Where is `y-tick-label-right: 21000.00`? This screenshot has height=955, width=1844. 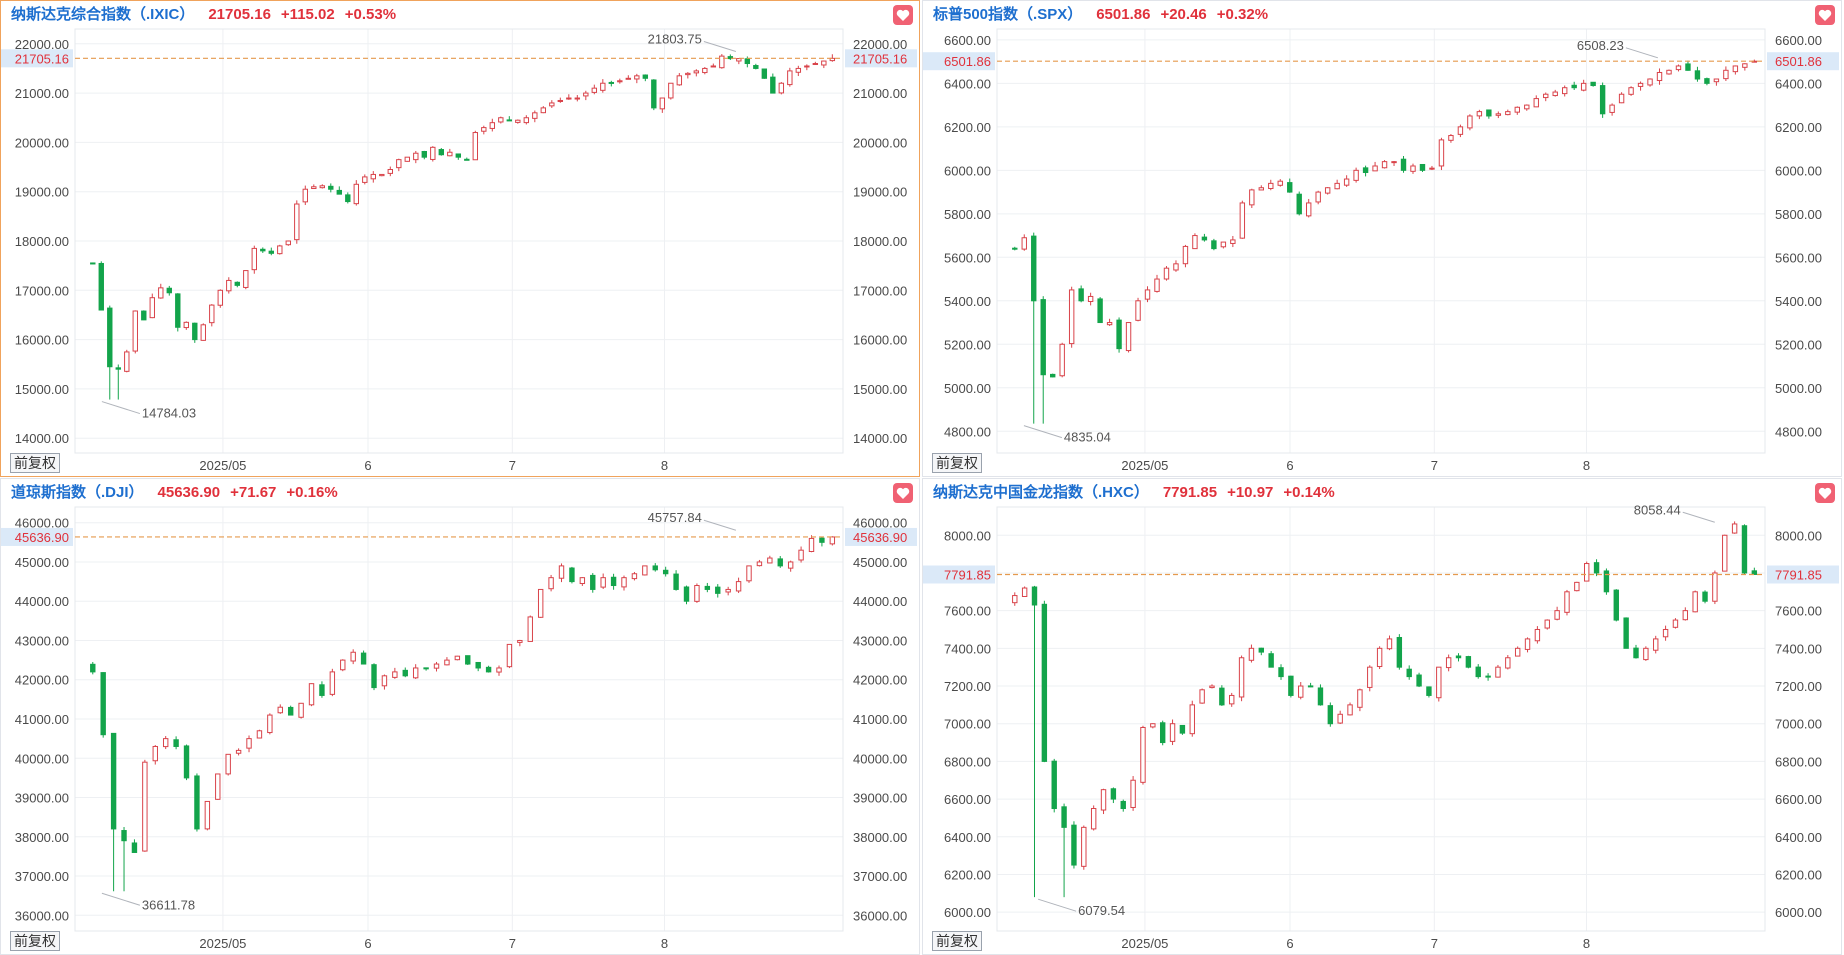
y-tick-label-right: 21000.00 is located at coordinates (880, 93).